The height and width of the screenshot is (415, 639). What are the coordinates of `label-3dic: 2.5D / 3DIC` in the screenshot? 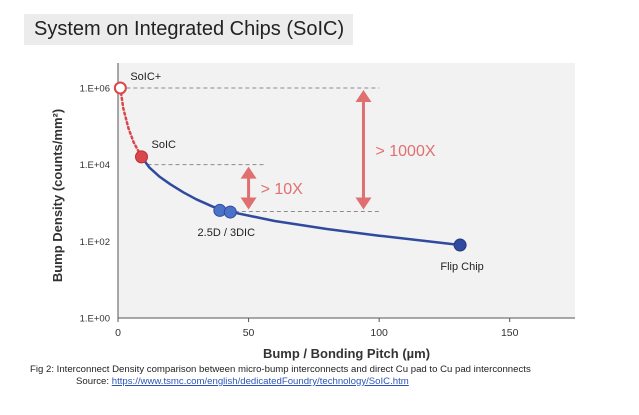 It's located at (227, 233).